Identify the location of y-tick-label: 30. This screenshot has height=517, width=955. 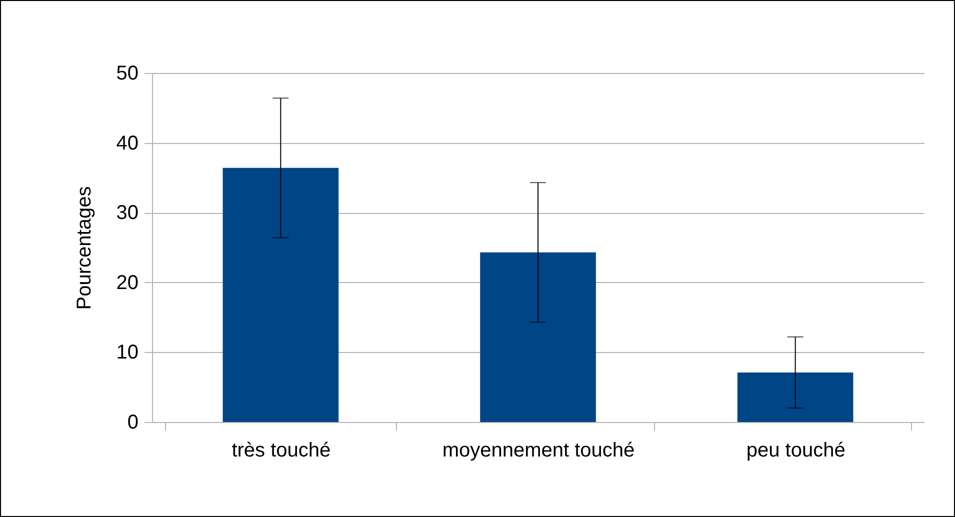
(127, 213).